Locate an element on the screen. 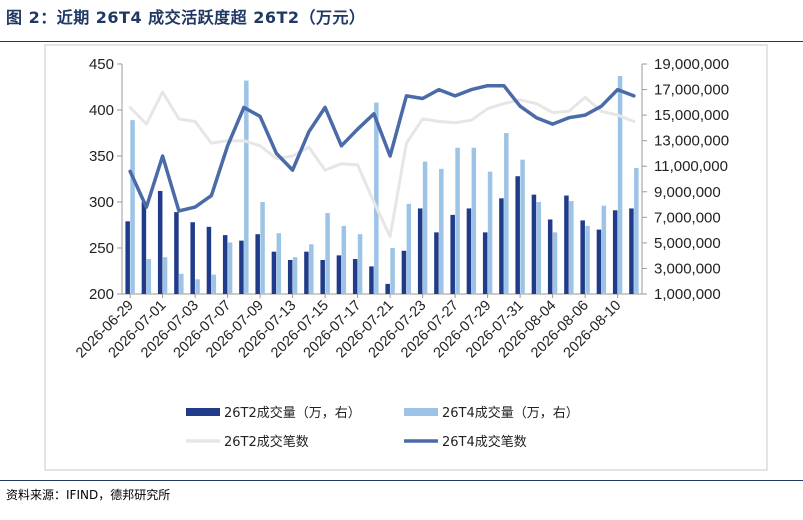  right-tick-label: 19,000,000 is located at coordinates (691, 64).